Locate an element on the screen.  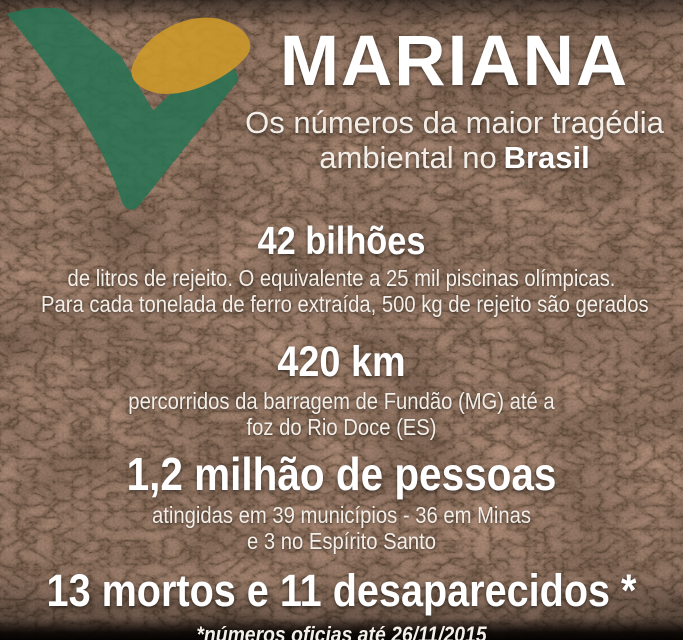
subtitle-line1: Os números da maior tragédia is located at coordinates (454, 122).